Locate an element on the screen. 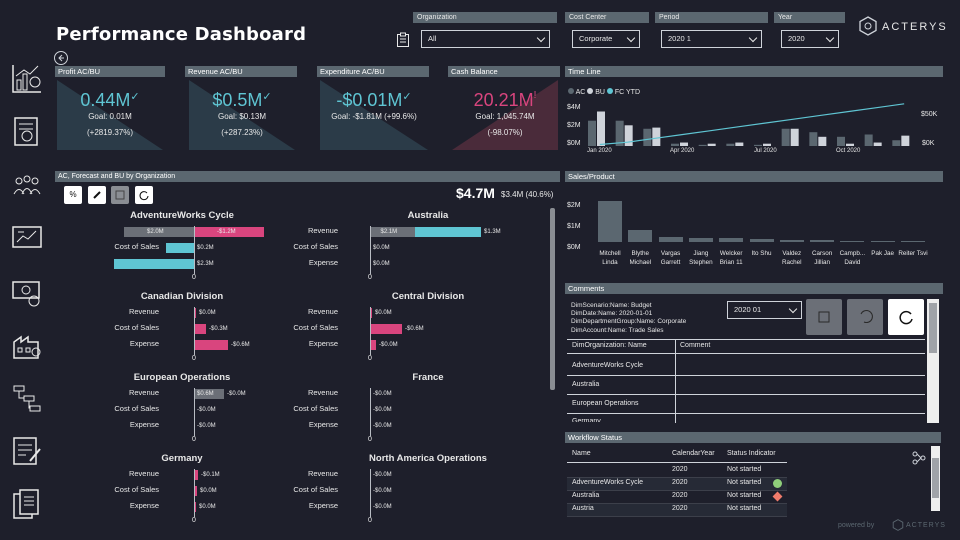 Image resolution: width=960 pixels, height=540 pixels. workflow-row-status: Not started is located at coordinates (744, 469).